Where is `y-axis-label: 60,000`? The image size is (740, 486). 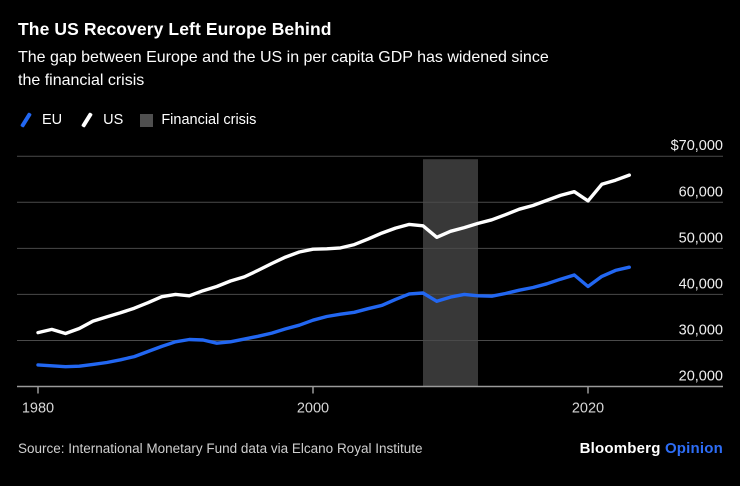 y-axis-label: 60,000 is located at coordinates (701, 192).